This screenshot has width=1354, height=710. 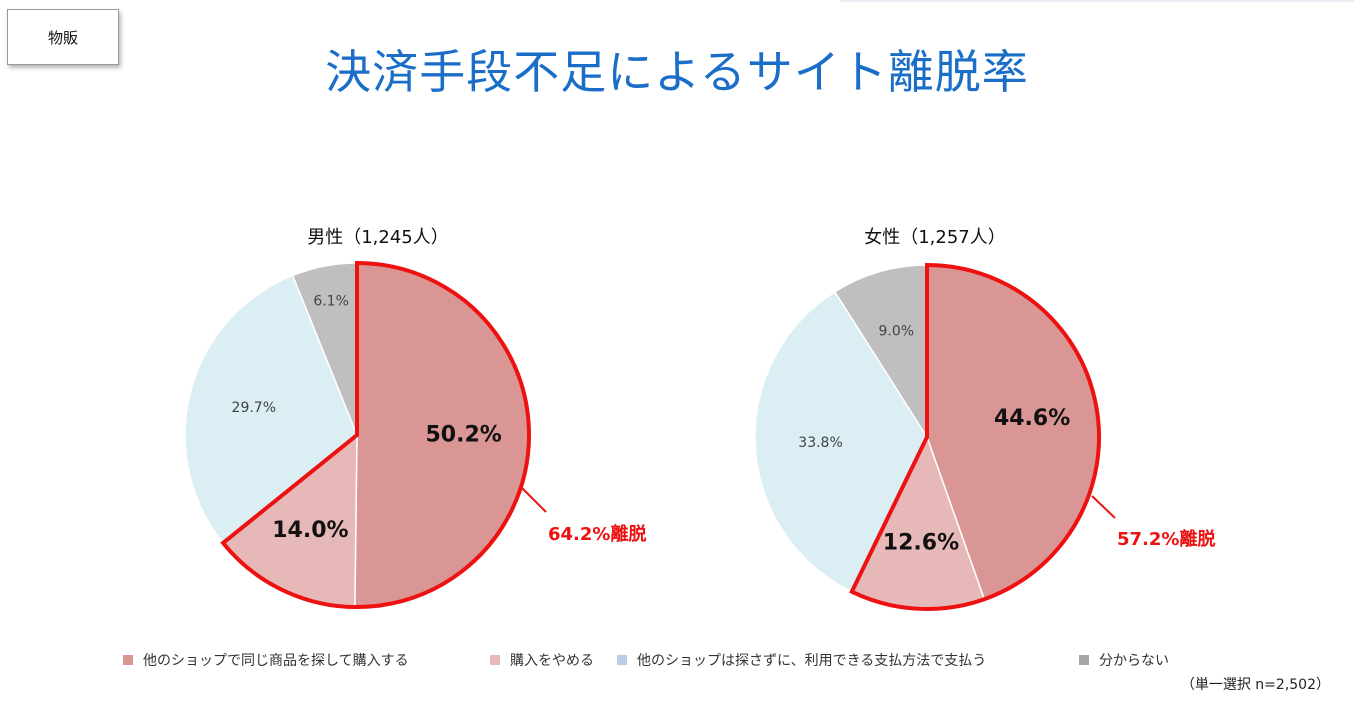 I want to click on legend-item: 分からない, so click(x=1124, y=660).